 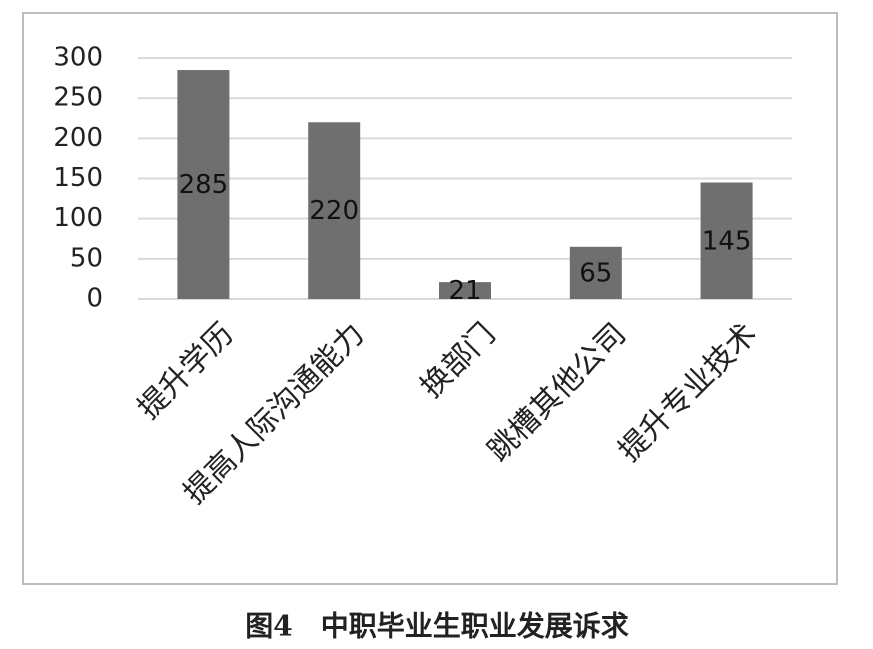 I want to click on y-tick-label: 200, so click(x=78, y=138).